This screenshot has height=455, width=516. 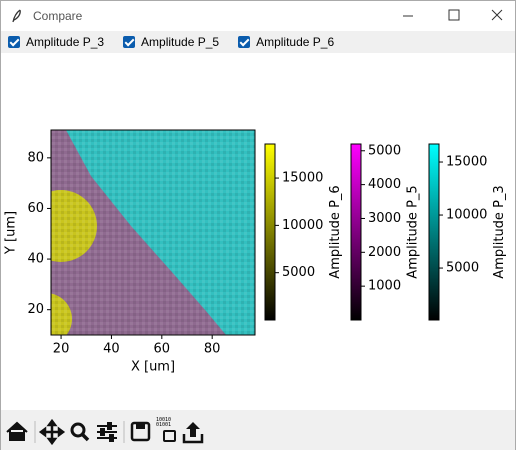 I want to click on checkbox-bar: Amplitude P_3 Amplitude P_5 Amplitude P_6, so click(x=258, y=42).